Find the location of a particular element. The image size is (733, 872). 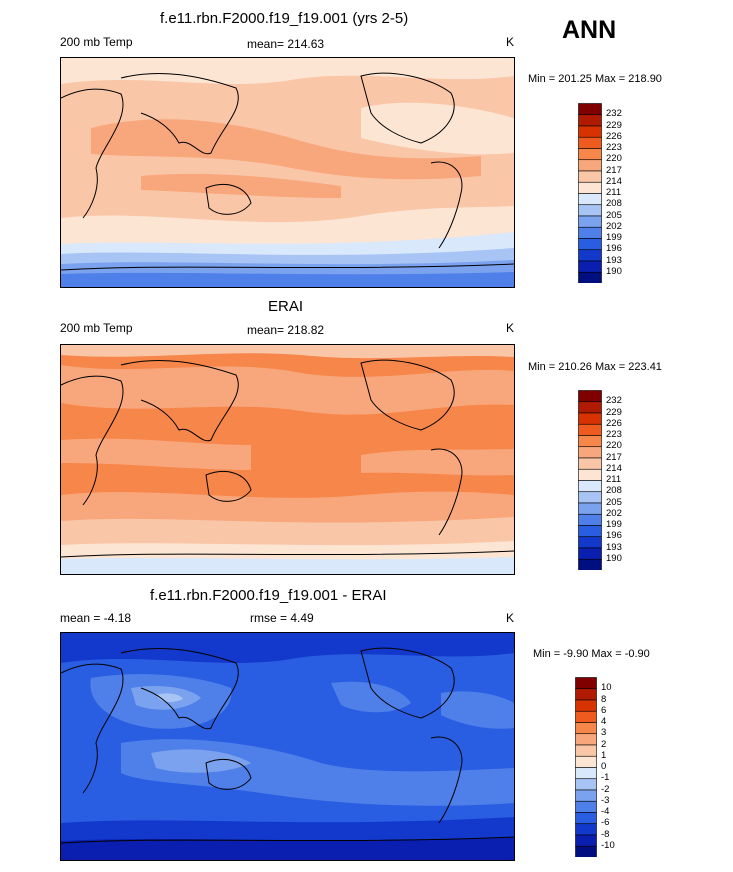

panel-1-units: K is located at coordinates (510, 42).